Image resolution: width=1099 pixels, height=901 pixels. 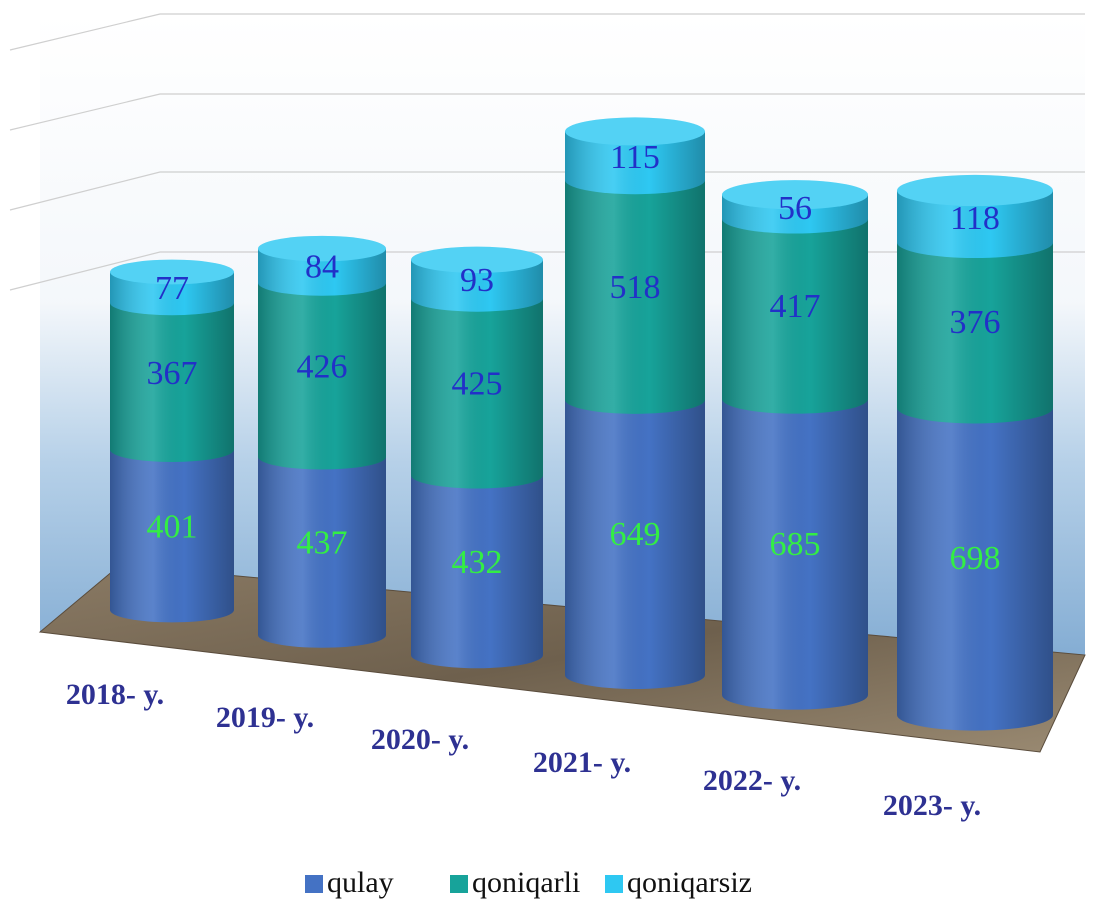 I want to click on legend-label: qoniqarsiz, so click(x=689, y=882).